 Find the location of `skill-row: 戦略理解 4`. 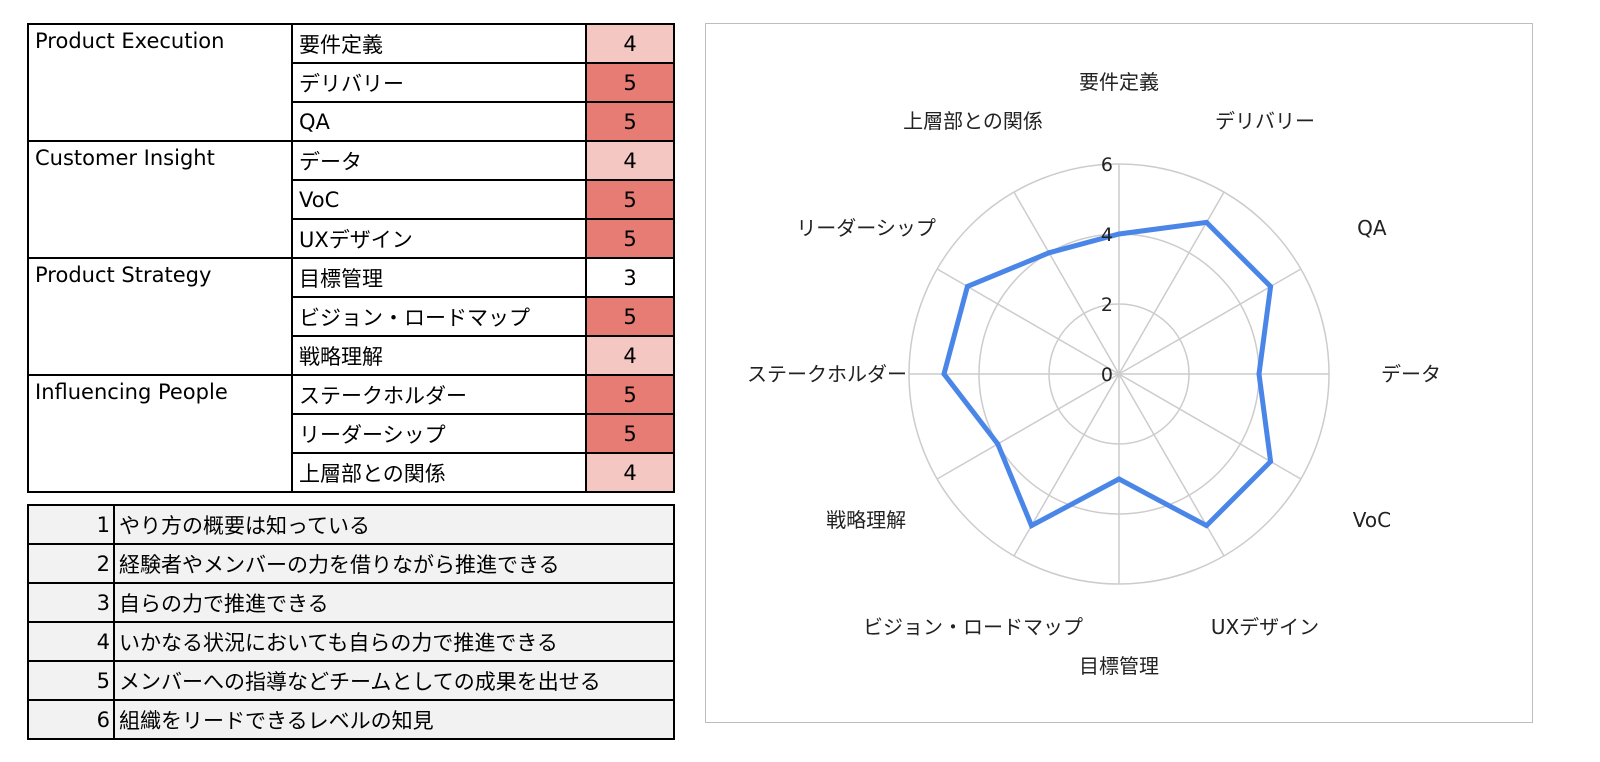

skill-row: 戦略理解 4 is located at coordinates (351, 355).